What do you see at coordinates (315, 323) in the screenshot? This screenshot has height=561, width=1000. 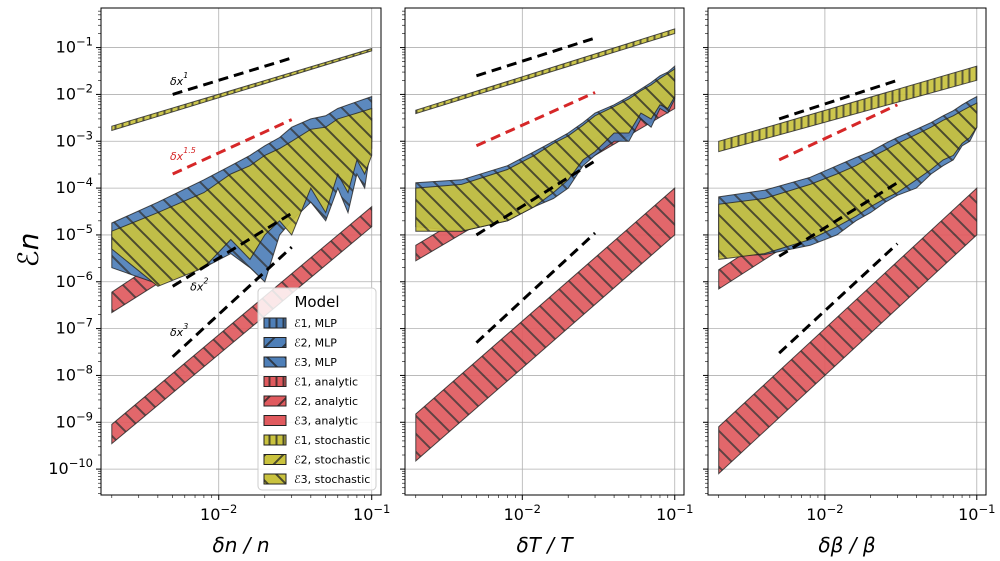 I see `legend-label: ℰ1, MLP` at bounding box center [315, 323].